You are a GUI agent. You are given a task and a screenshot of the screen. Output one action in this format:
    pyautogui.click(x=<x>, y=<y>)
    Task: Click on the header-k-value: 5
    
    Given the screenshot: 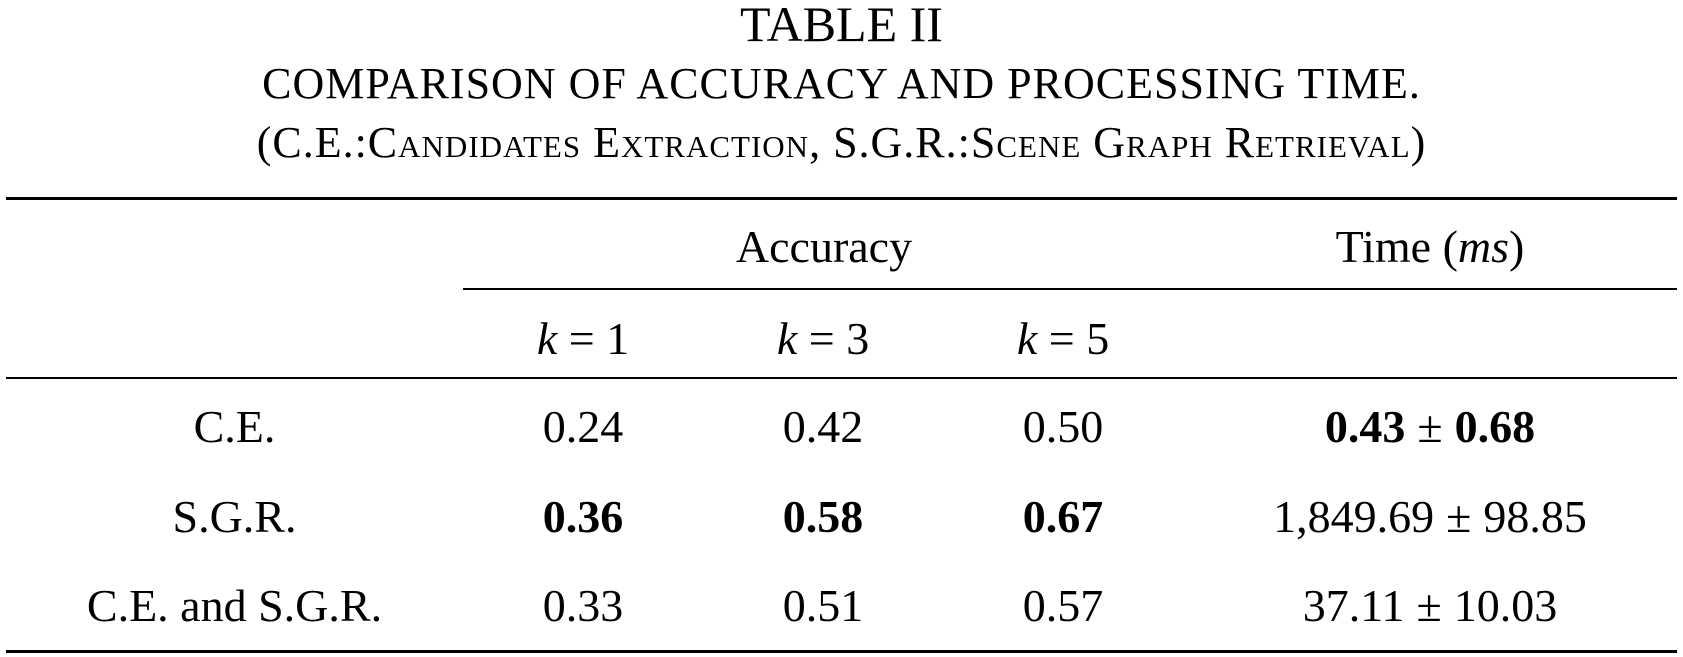 What is the action you would take?
    pyautogui.click(x=1098, y=338)
    